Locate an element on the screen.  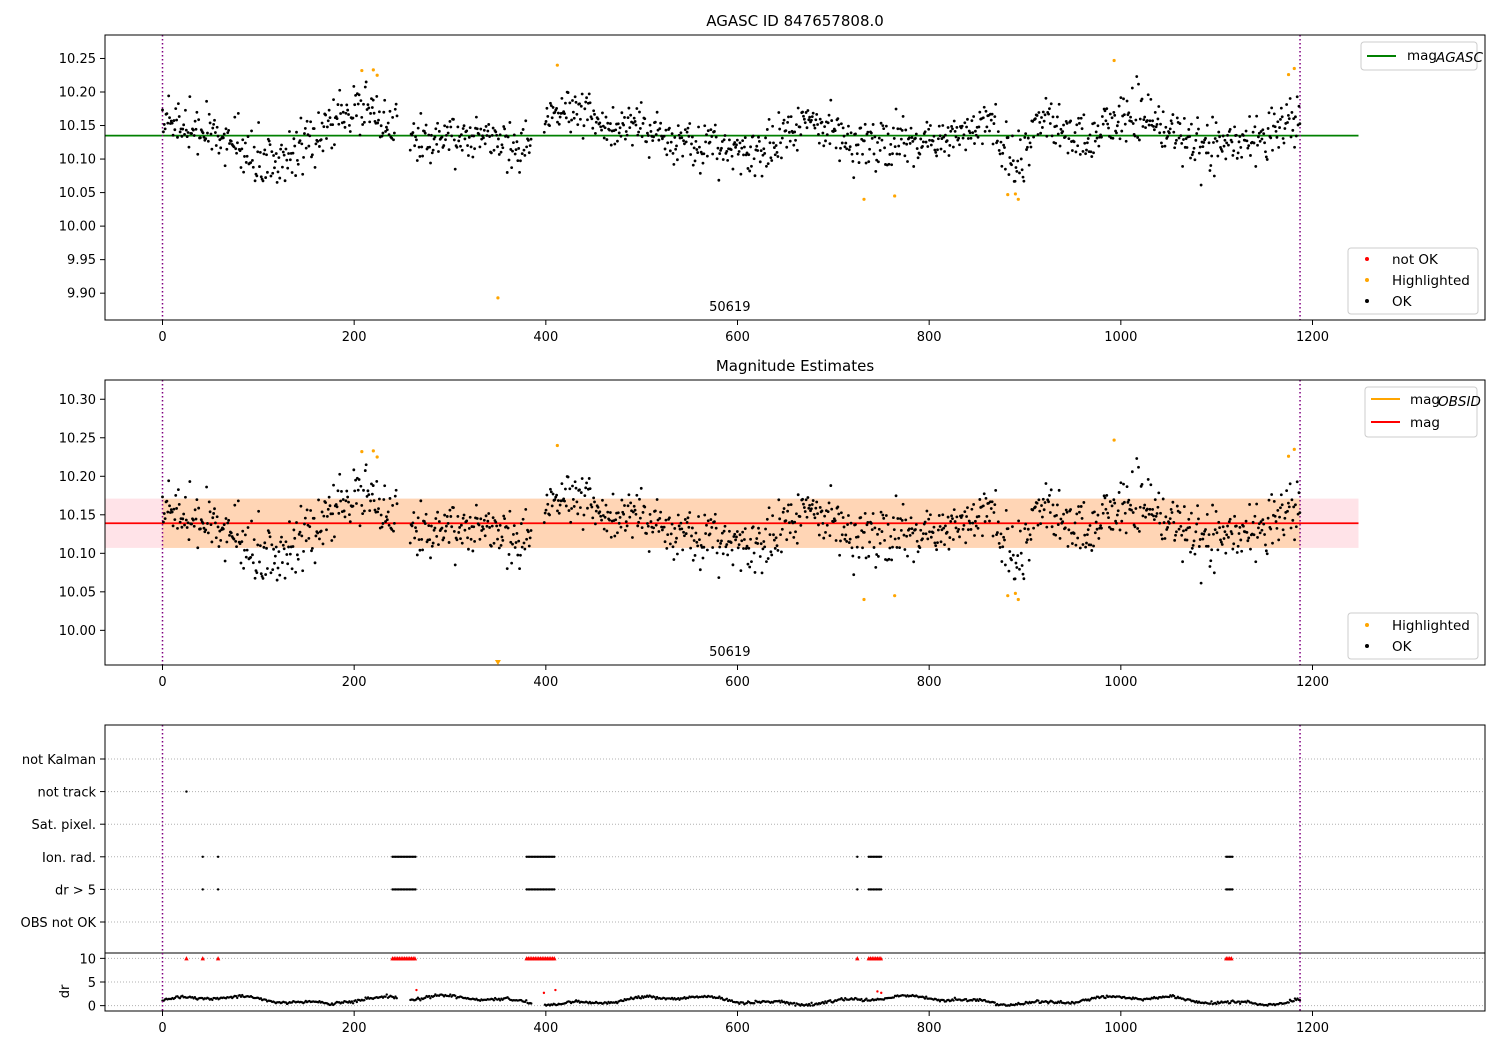
x-tick-label: 600 is located at coordinates (737, 337).